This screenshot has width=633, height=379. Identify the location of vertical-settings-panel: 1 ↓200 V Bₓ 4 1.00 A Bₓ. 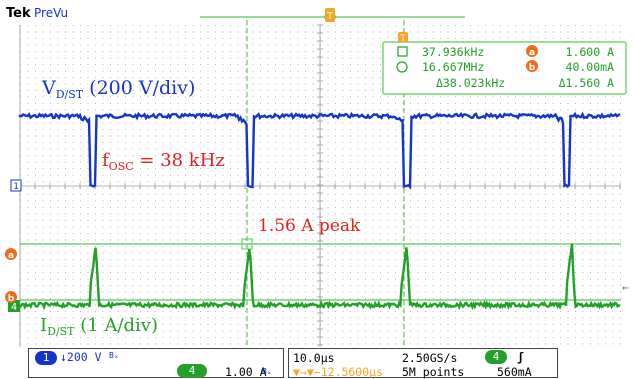
(156, 363).